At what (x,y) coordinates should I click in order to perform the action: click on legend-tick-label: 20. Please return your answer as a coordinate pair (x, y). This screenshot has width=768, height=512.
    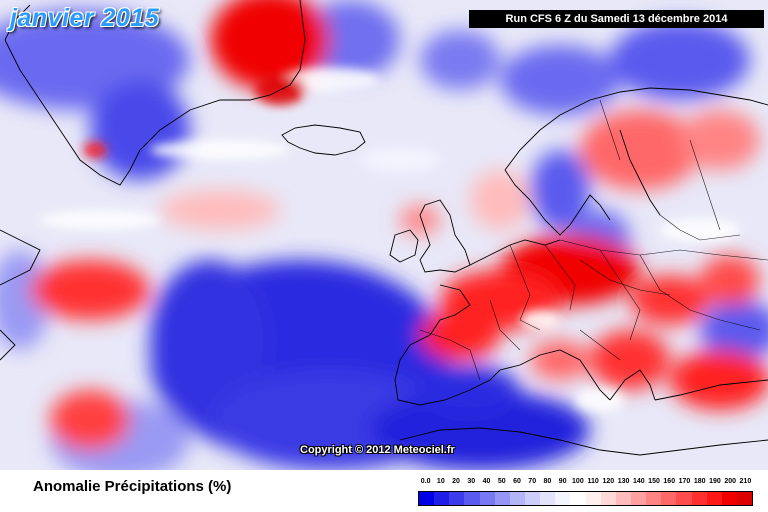
    Looking at the image, I should click on (456, 481).